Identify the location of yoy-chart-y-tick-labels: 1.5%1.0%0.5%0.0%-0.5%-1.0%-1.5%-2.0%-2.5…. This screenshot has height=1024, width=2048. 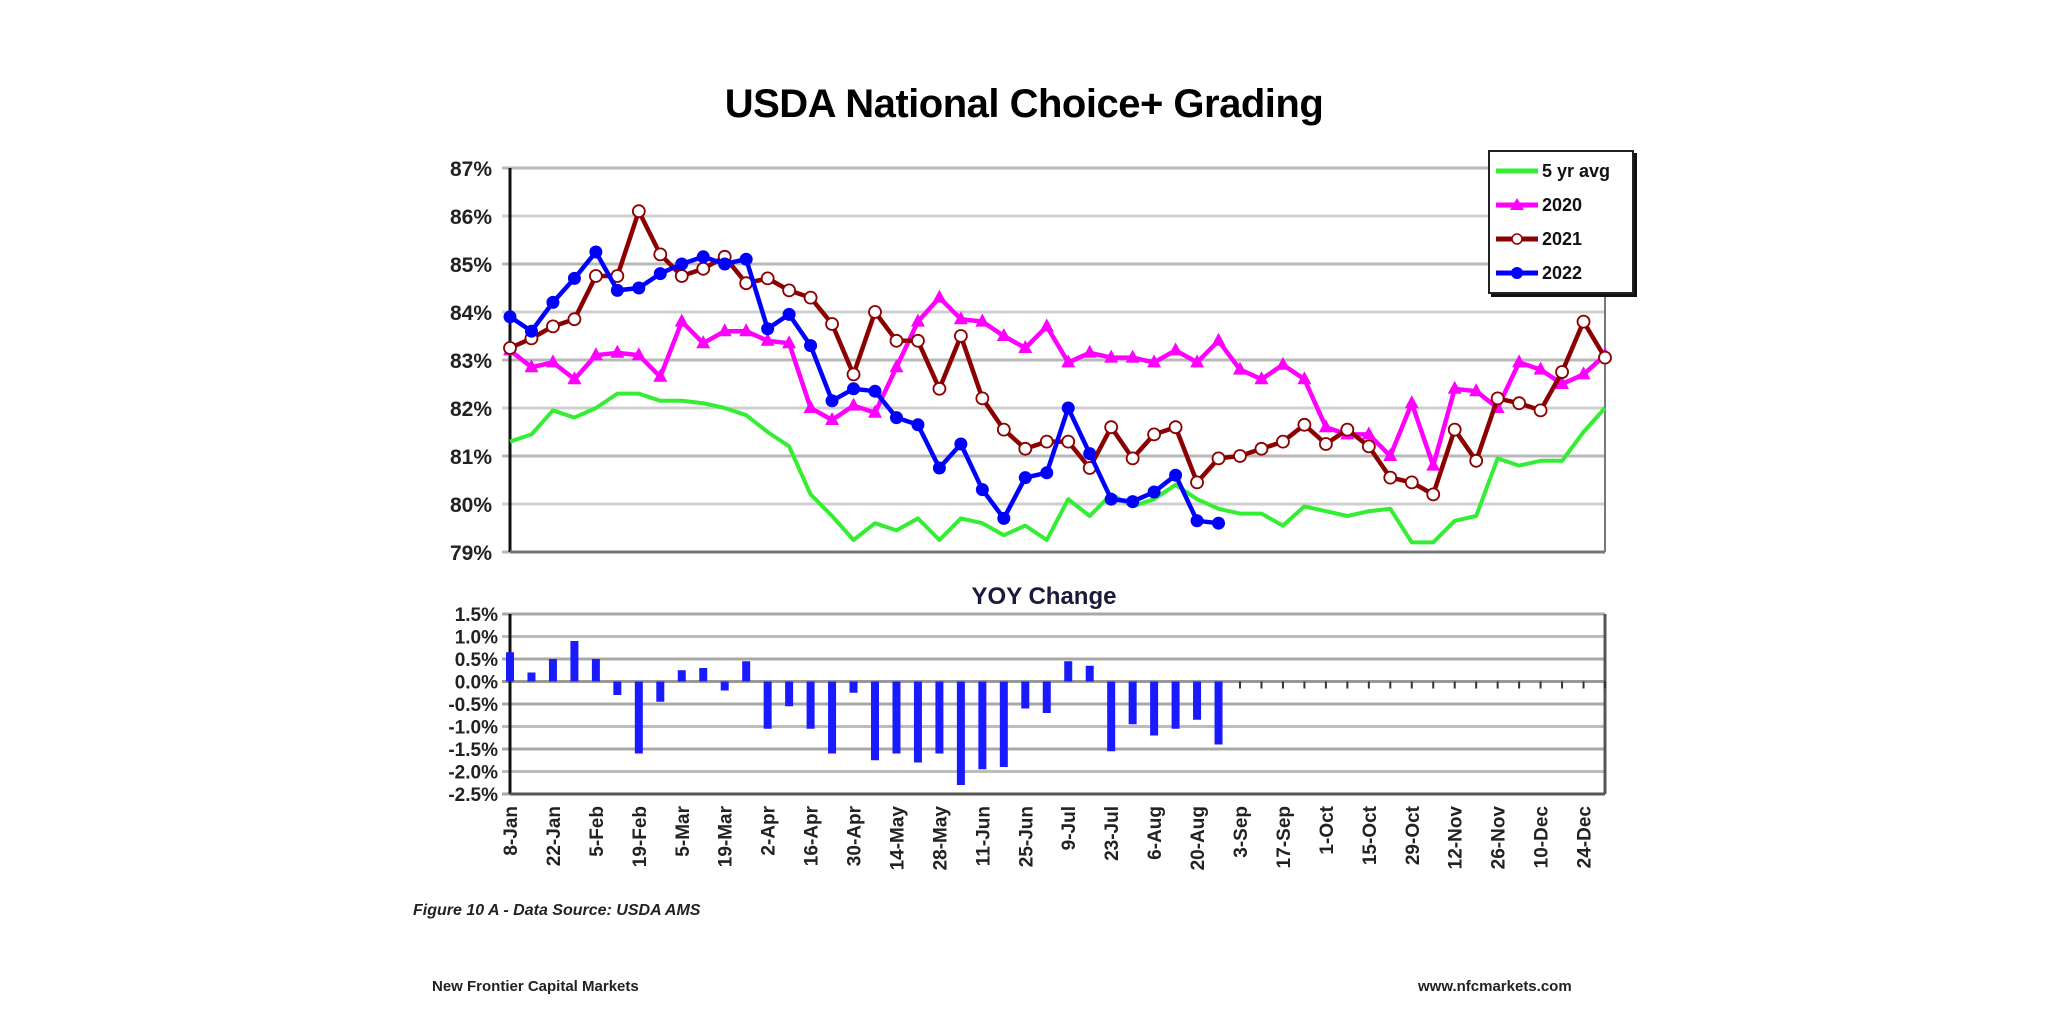
(473, 705).